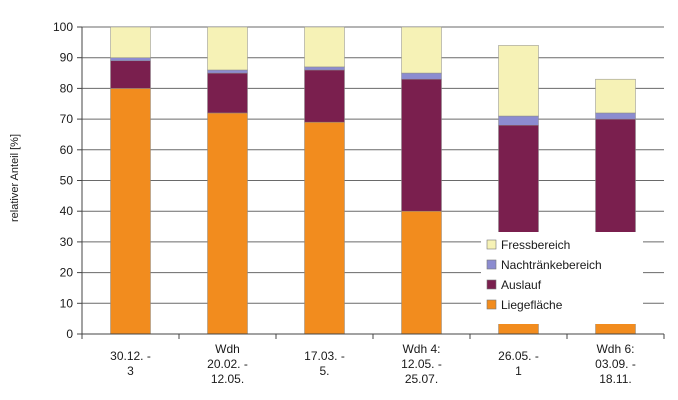 This screenshot has height=400, width=678. I want to click on x-tick-label: 1, so click(518, 371).